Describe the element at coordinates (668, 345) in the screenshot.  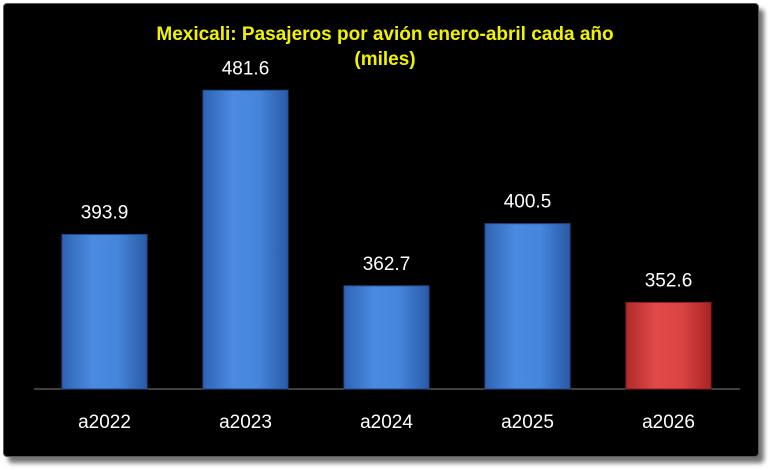
I see `bar-a2026` at that location.